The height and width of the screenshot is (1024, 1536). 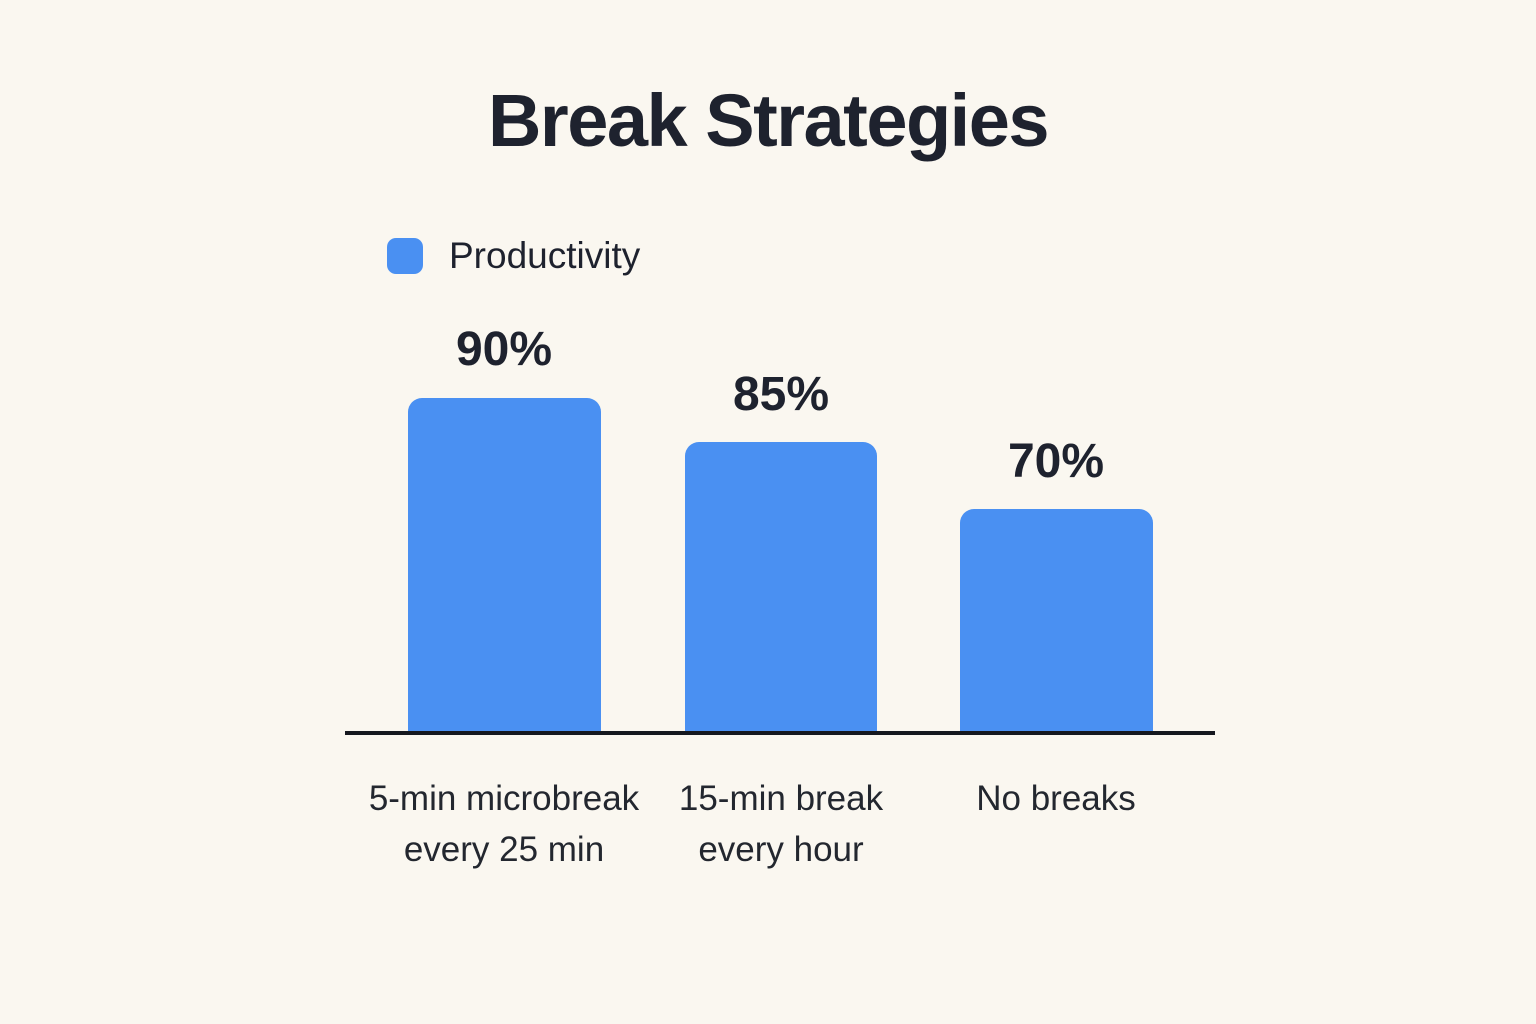 What do you see at coordinates (768, 120) in the screenshot?
I see `chart-title: Break Strategies` at bounding box center [768, 120].